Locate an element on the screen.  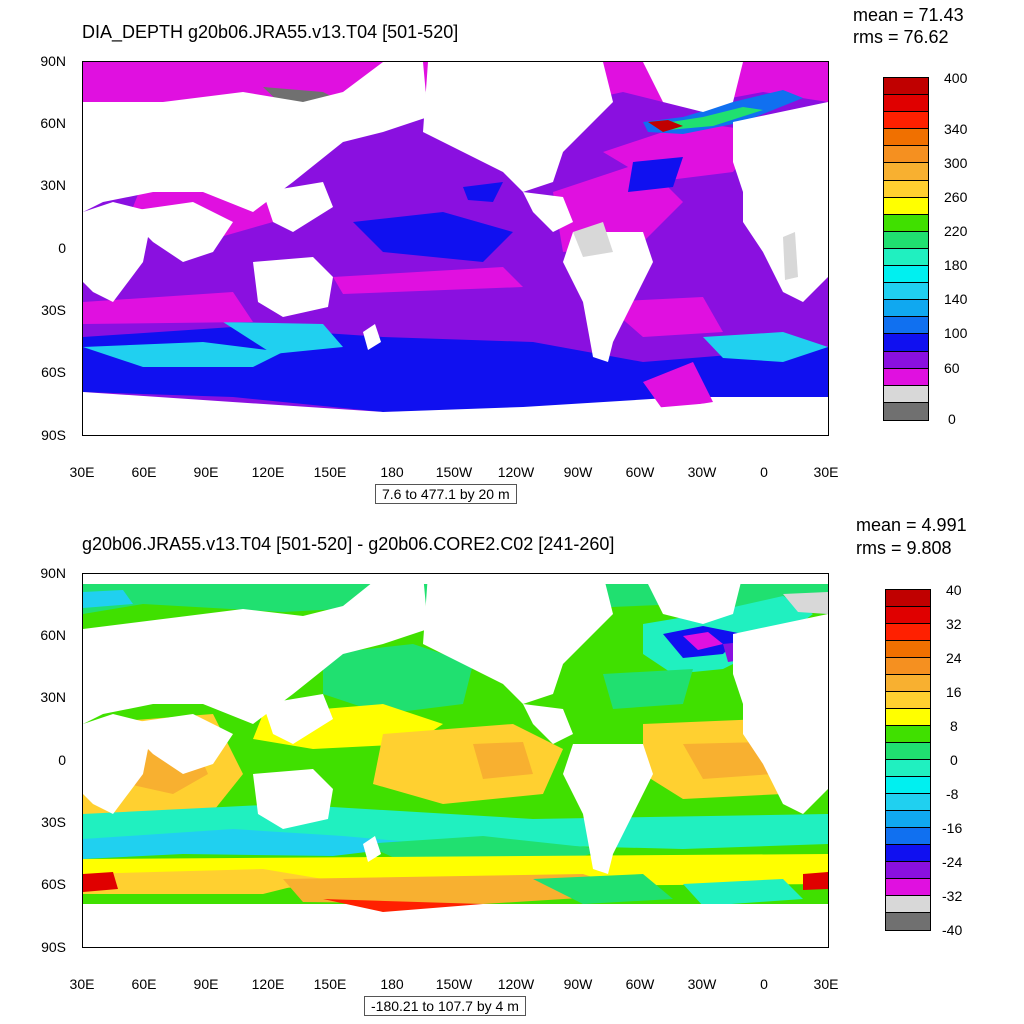
panel2-lon-label: 60E is located at coordinates (144, 984).